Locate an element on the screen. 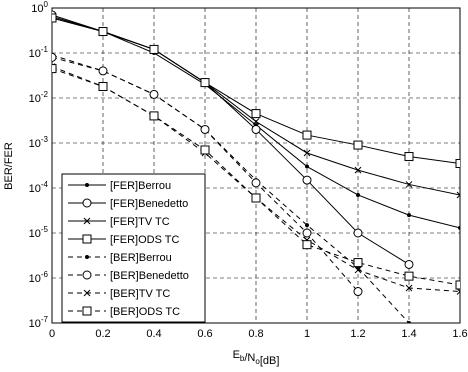 This screenshot has height=372, width=468. legend-label: [FER]Berrou is located at coordinates (140, 186).